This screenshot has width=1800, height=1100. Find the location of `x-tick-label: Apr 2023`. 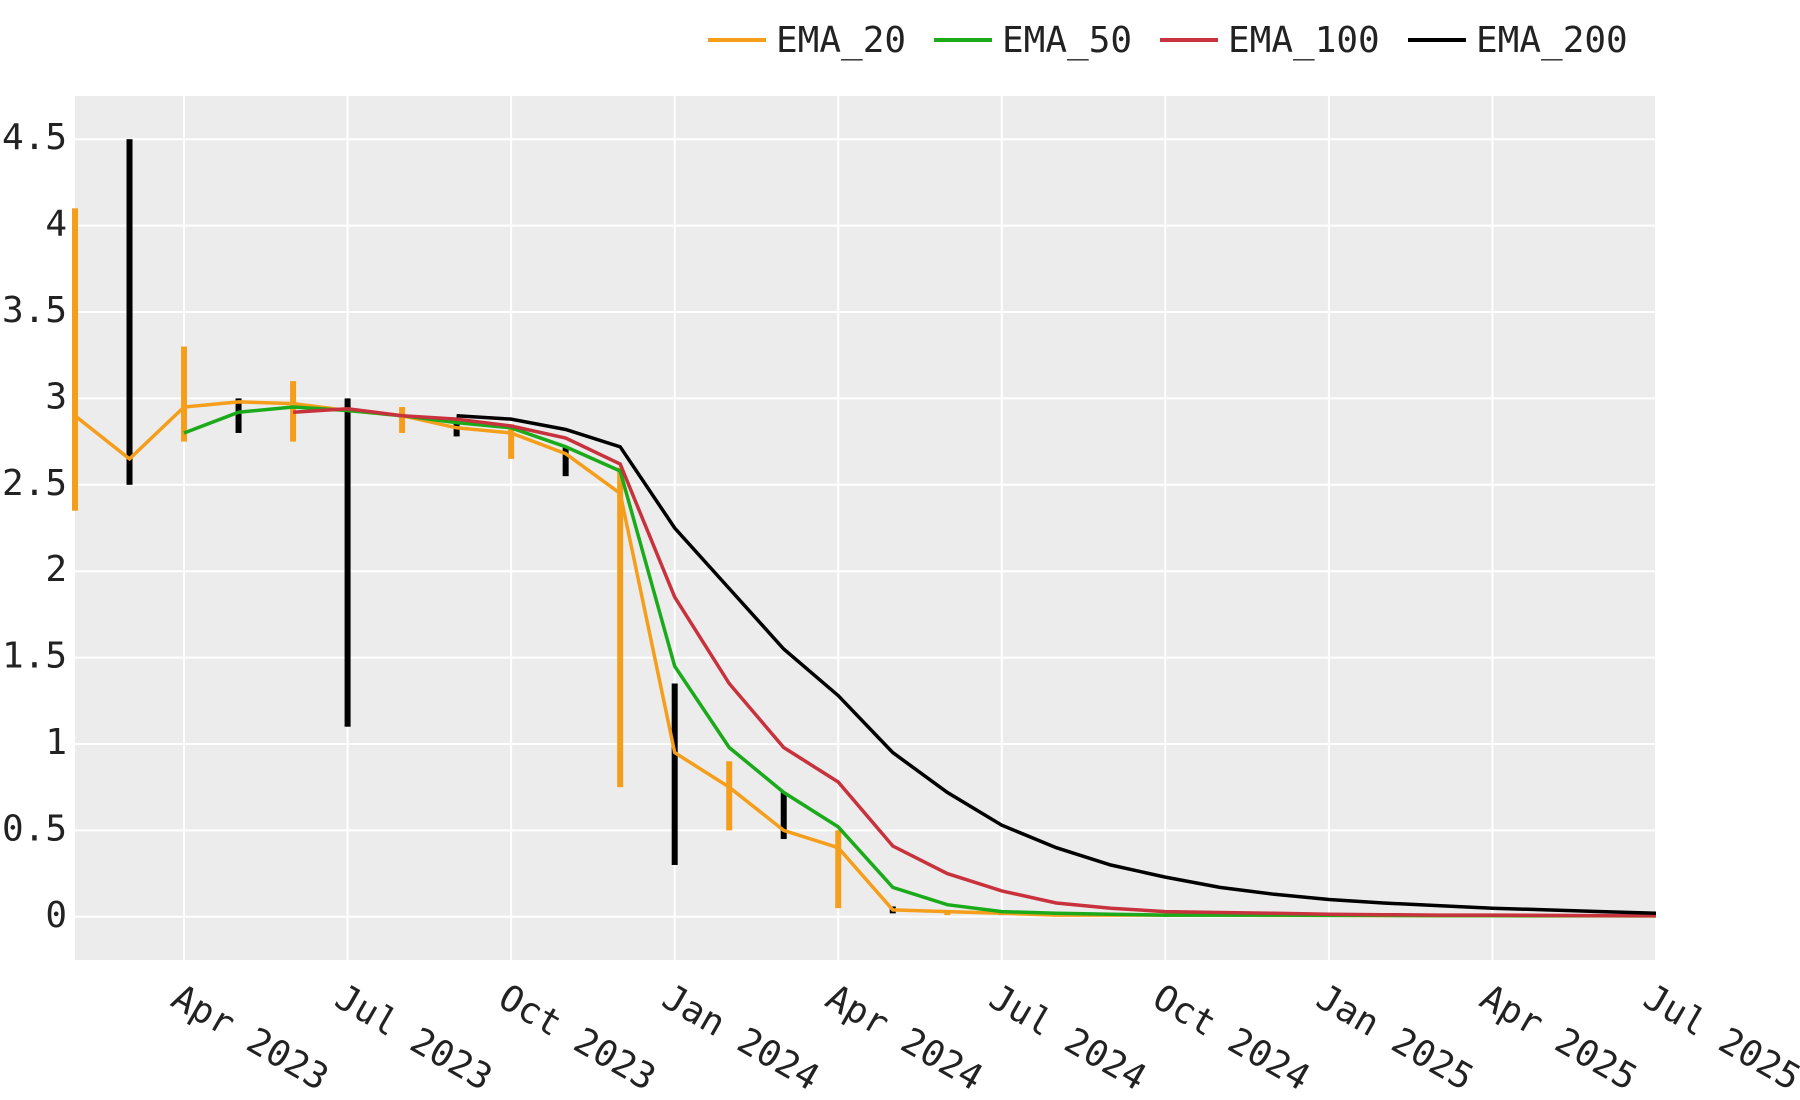

x-tick-label: Apr 2023 is located at coordinates (250, 1038).